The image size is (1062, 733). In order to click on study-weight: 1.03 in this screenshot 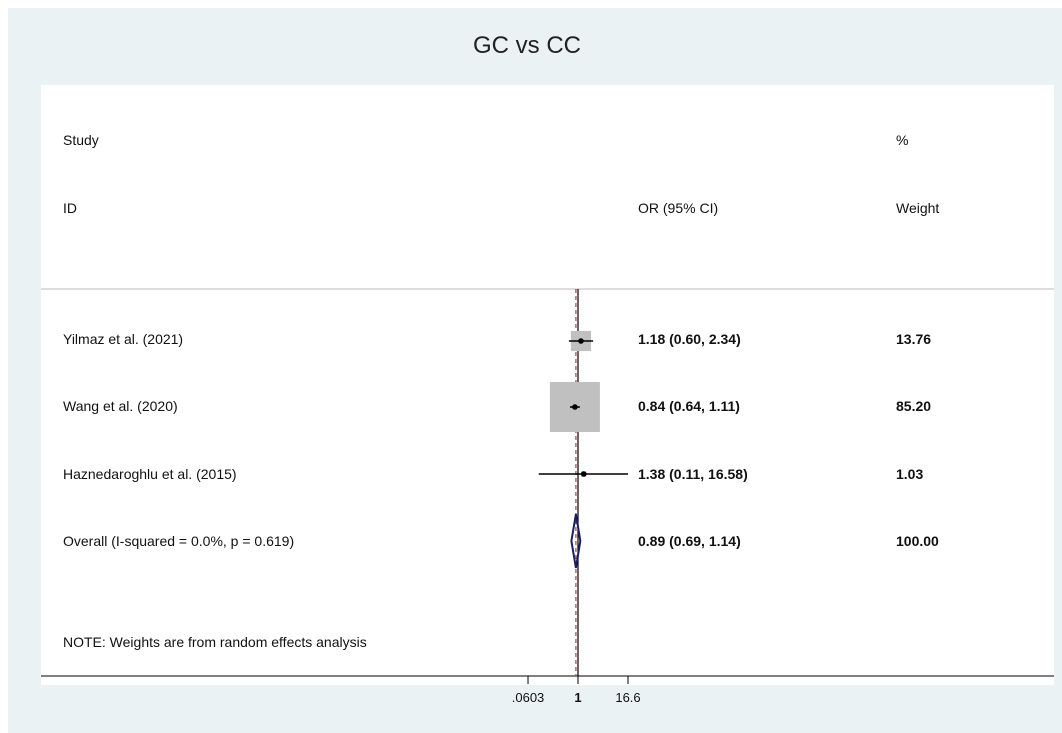, I will do `click(910, 474)`.